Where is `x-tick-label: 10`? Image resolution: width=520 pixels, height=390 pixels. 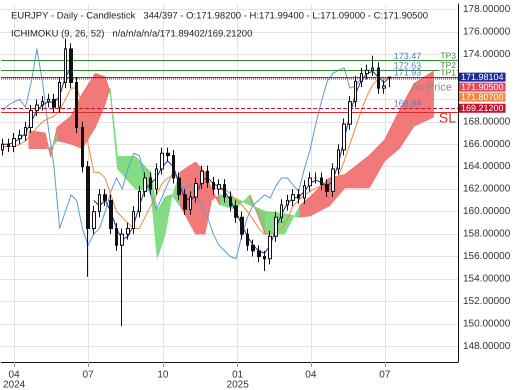
x-tick-label: 10 is located at coordinates (163, 375).